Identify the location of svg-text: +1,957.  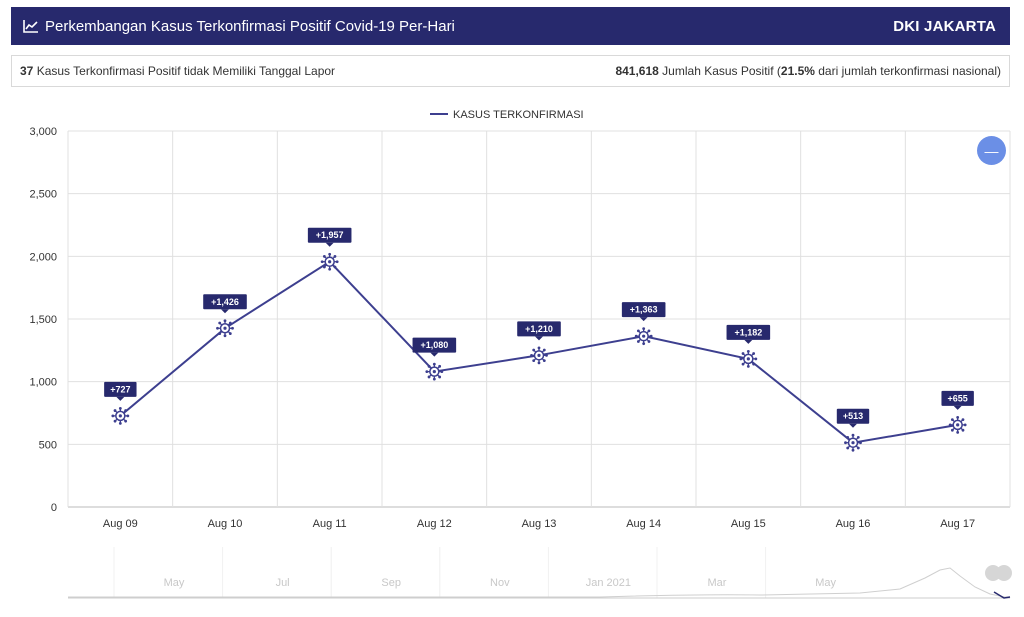
(330, 235).